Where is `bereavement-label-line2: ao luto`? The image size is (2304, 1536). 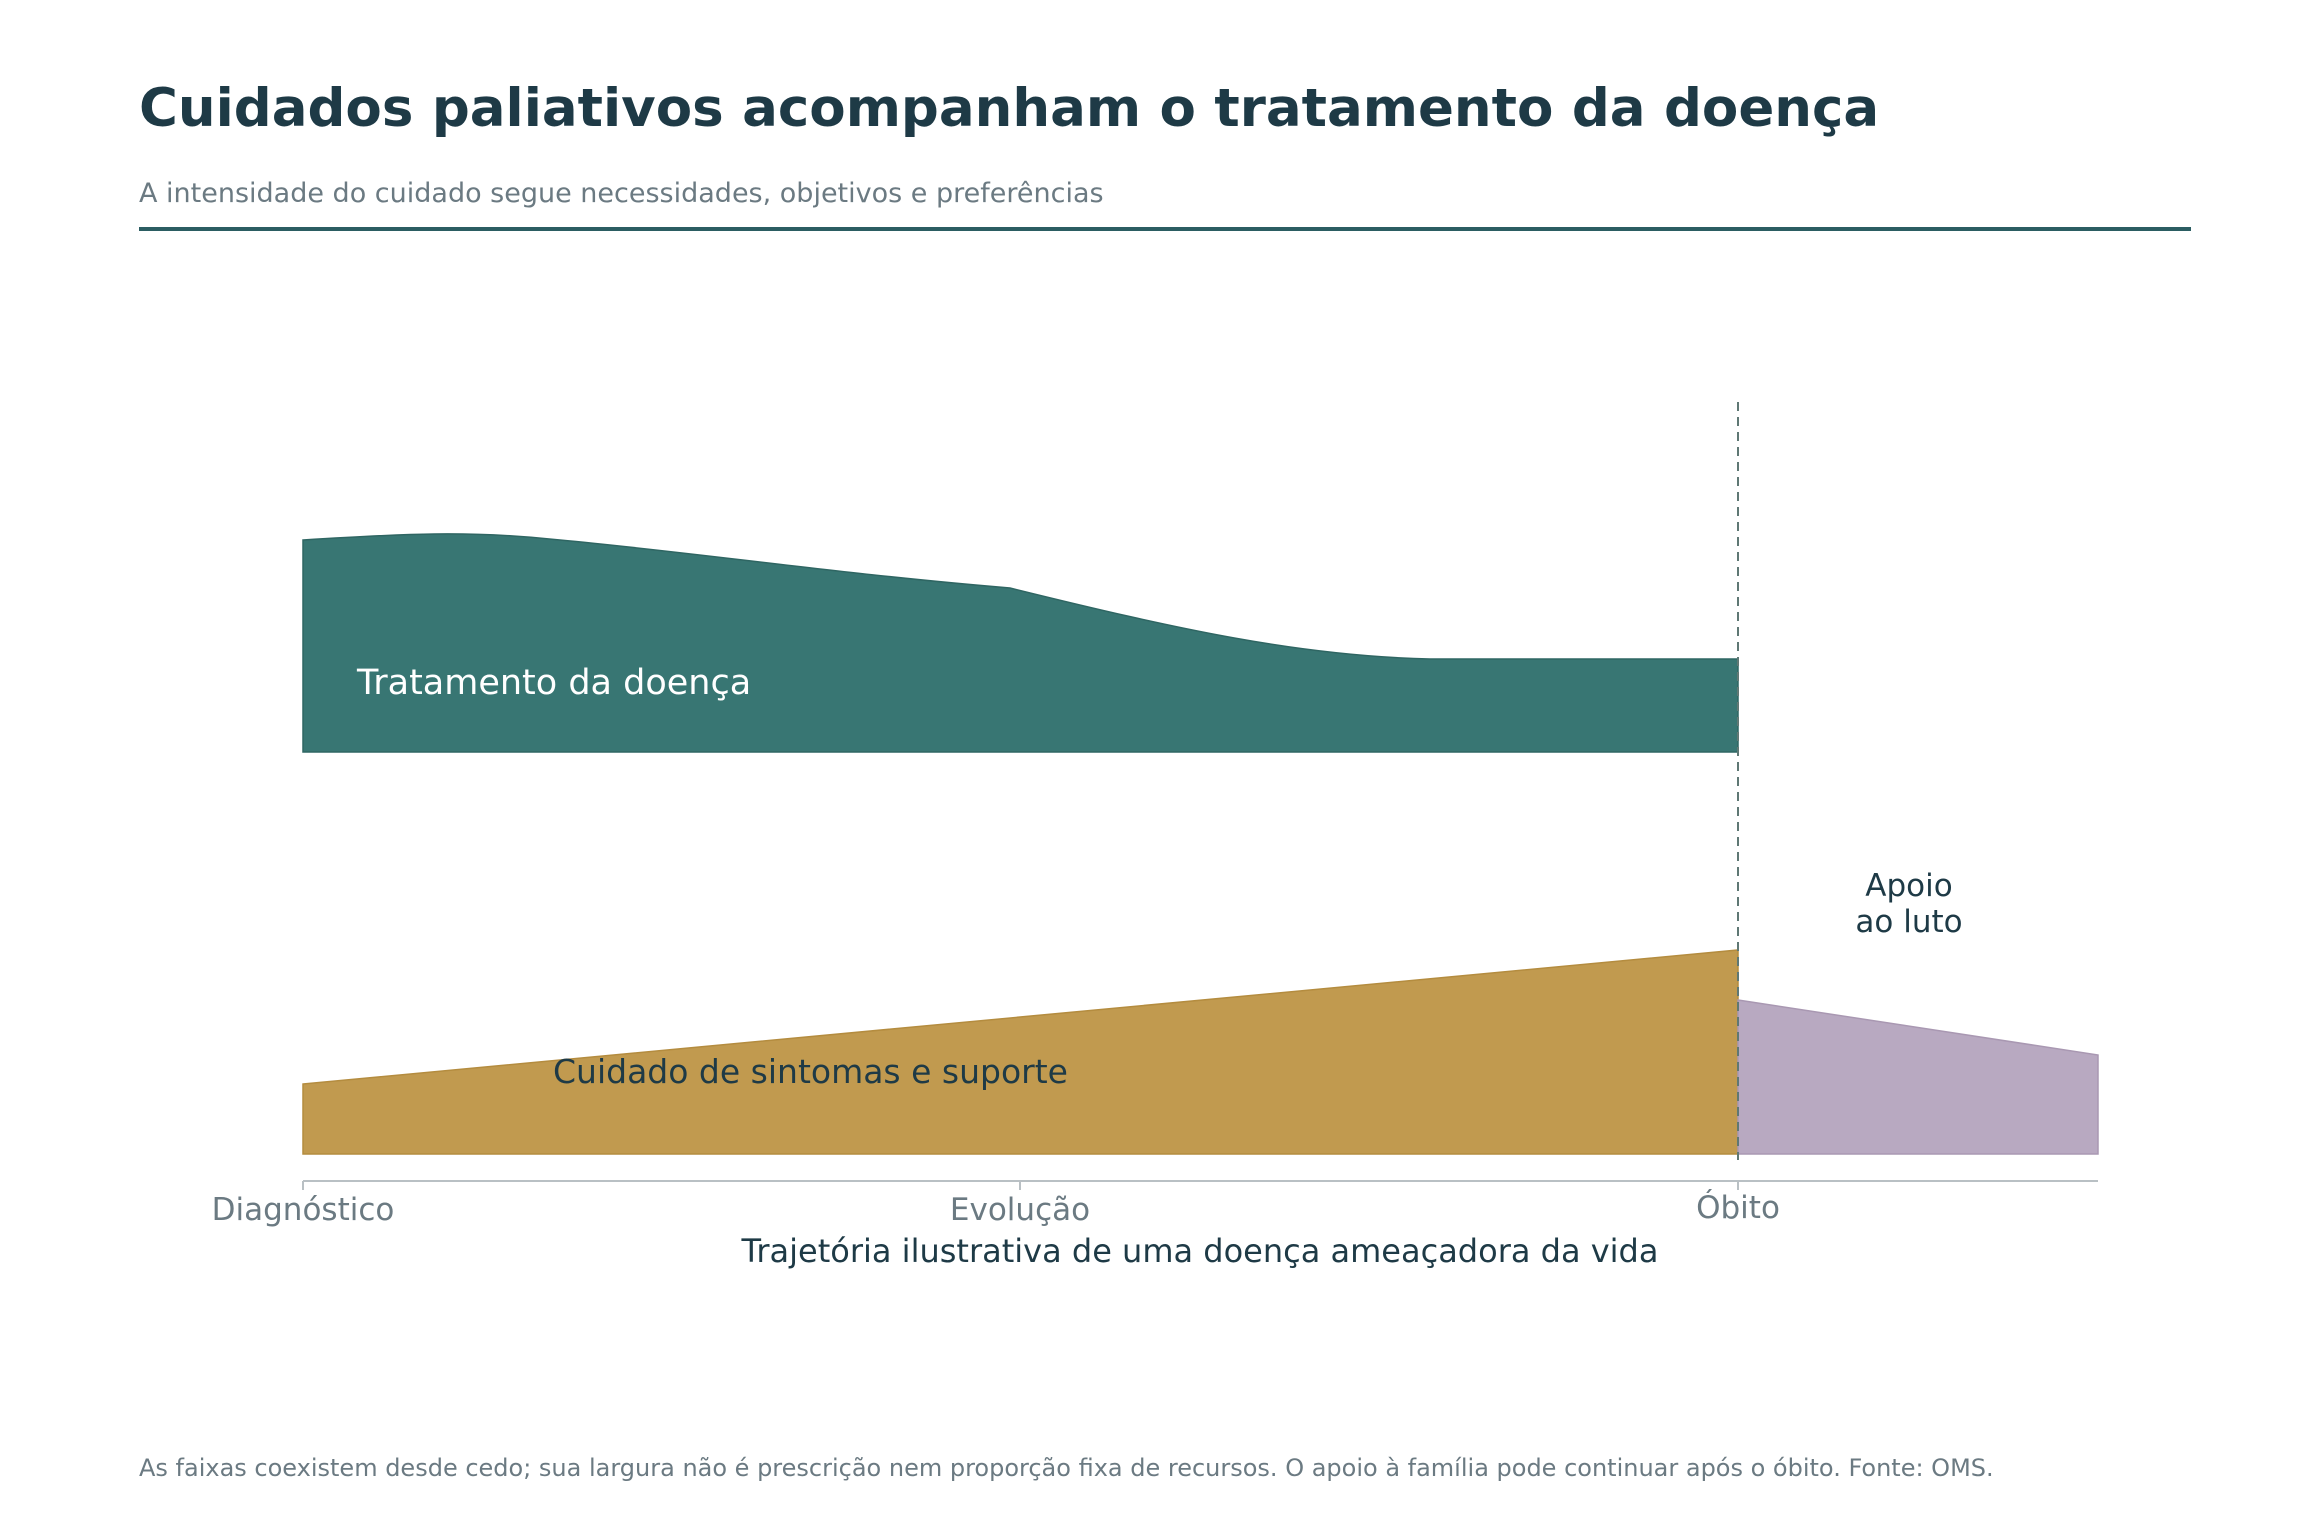
bereavement-label-line2: ao luto is located at coordinates (1908, 922).